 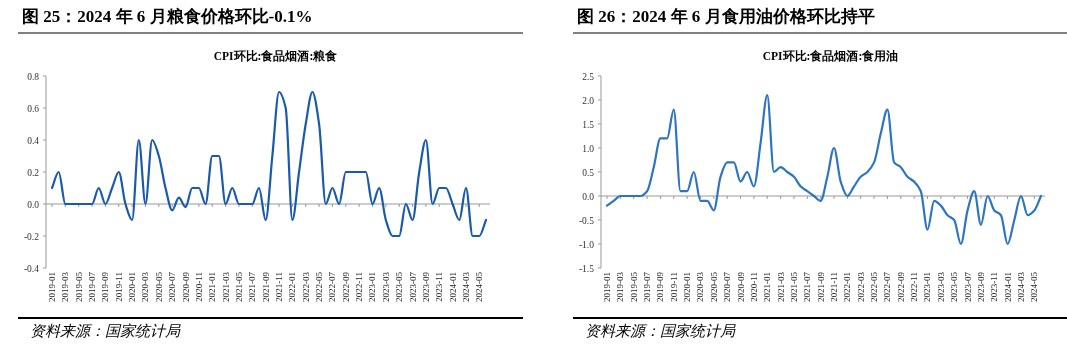 I want to click on y-tick-label: 0.5, so click(x=588, y=172).